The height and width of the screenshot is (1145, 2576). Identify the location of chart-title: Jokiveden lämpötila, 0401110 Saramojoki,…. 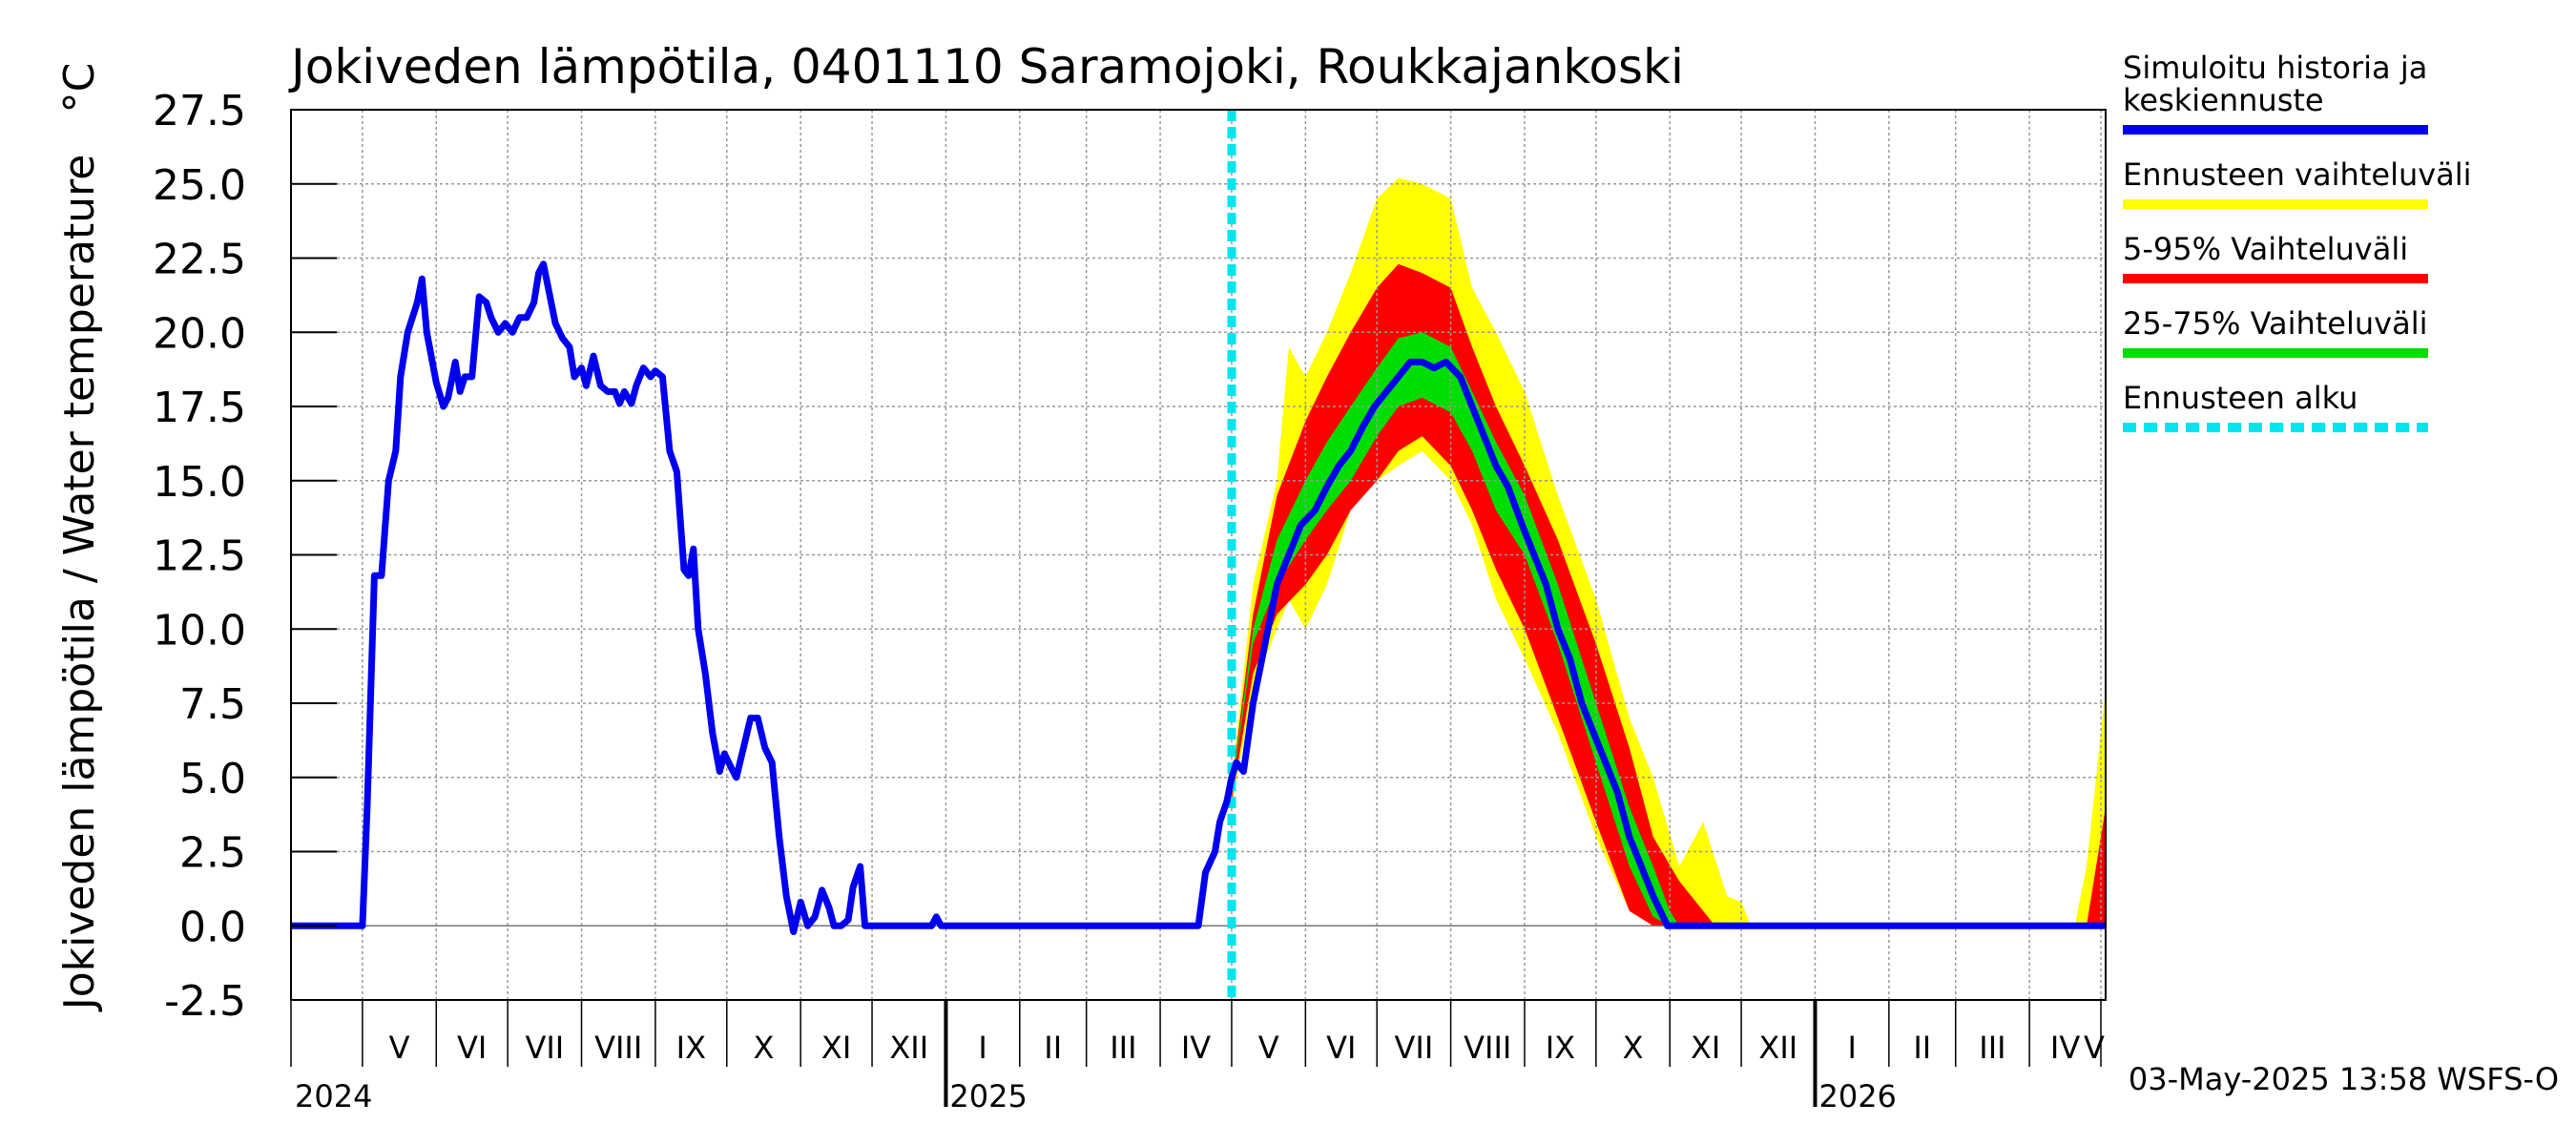
(986, 66).